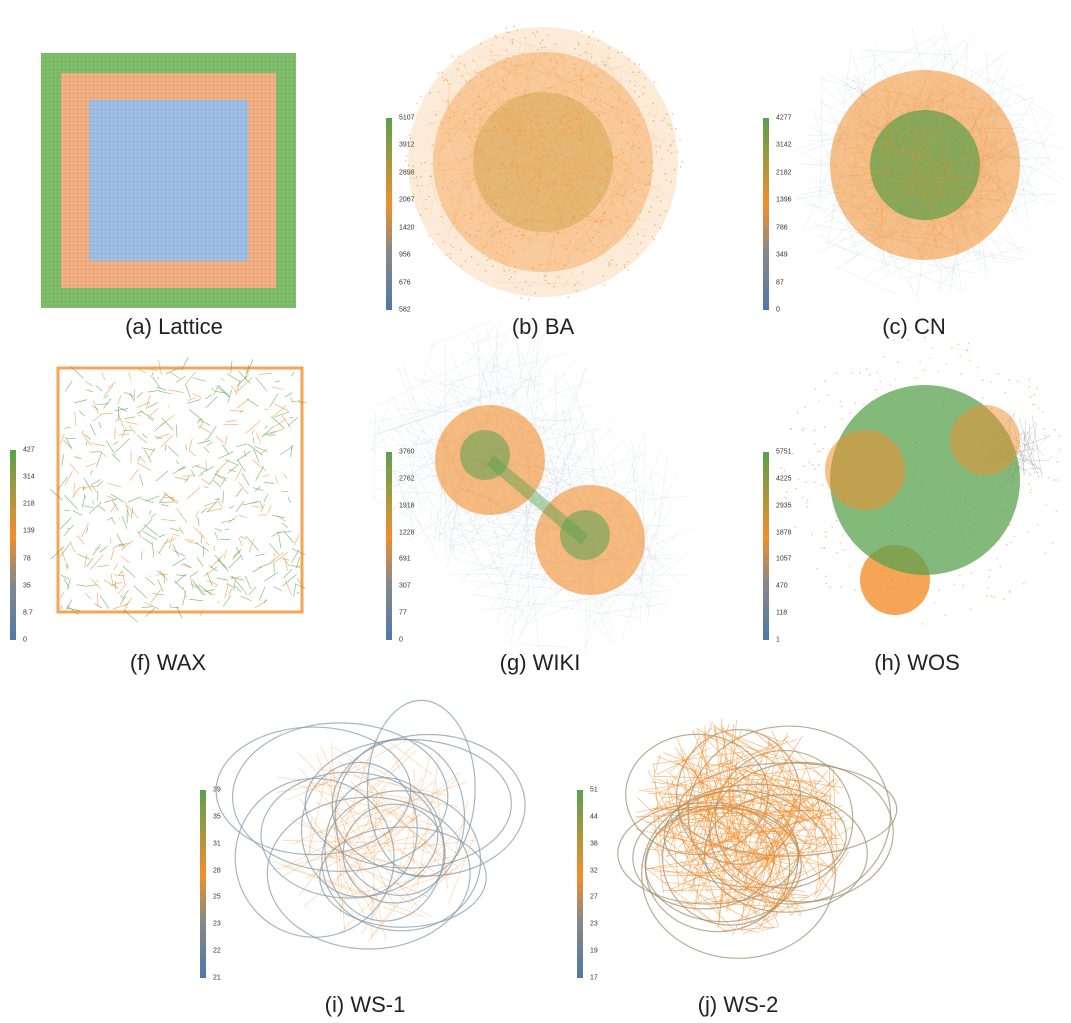  Describe the element at coordinates (28, 613) in the screenshot. I see `colorbar-tick-label: 8.7` at that location.